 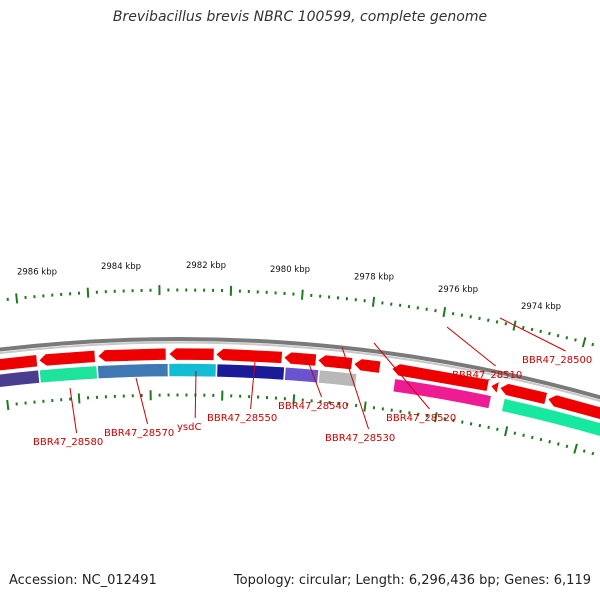 What do you see at coordinates (83, 580) in the screenshot?
I see `accession-text: Accession: NC_012491` at bounding box center [83, 580].